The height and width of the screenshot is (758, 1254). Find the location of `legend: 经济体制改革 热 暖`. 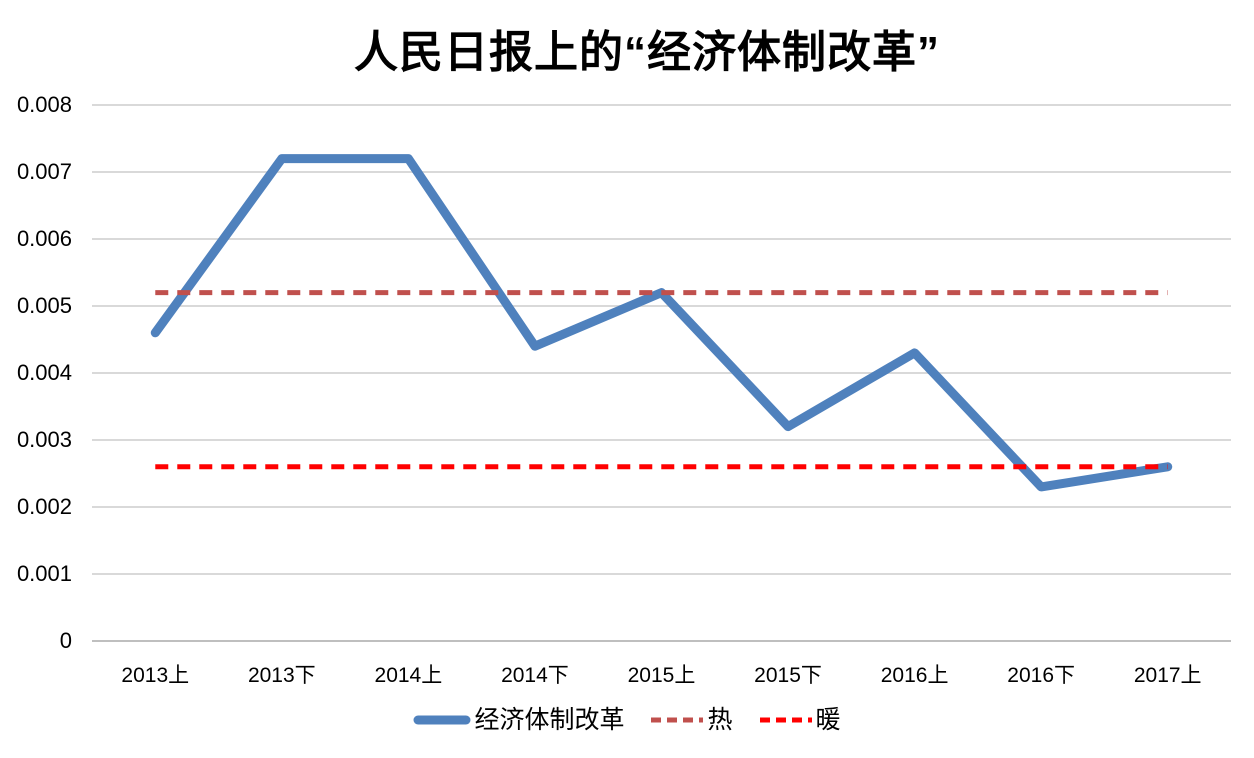

legend: 经济体制改革 热 暖 is located at coordinates (627, 720).